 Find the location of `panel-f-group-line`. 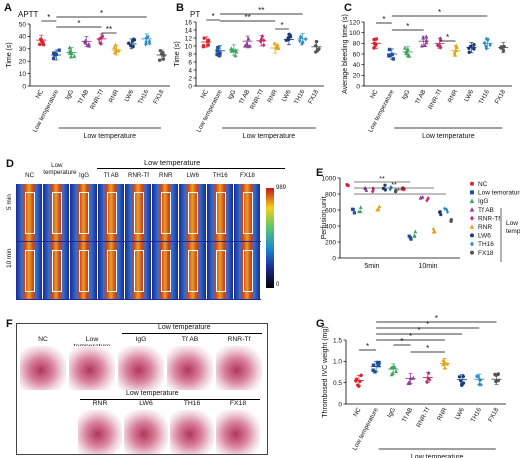

panel-f-group-line is located at coordinates (192, 333).